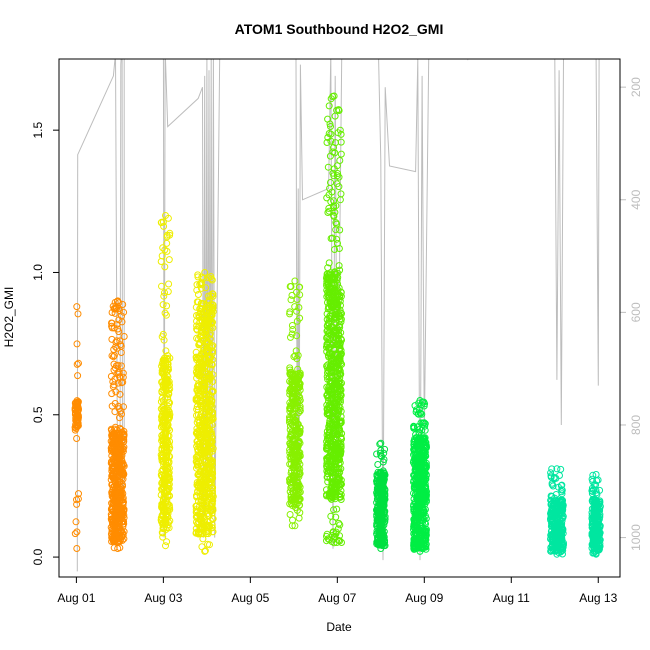 The image size is (650, 650). I want to click on right-tick-label: 600, so click(636, 312).